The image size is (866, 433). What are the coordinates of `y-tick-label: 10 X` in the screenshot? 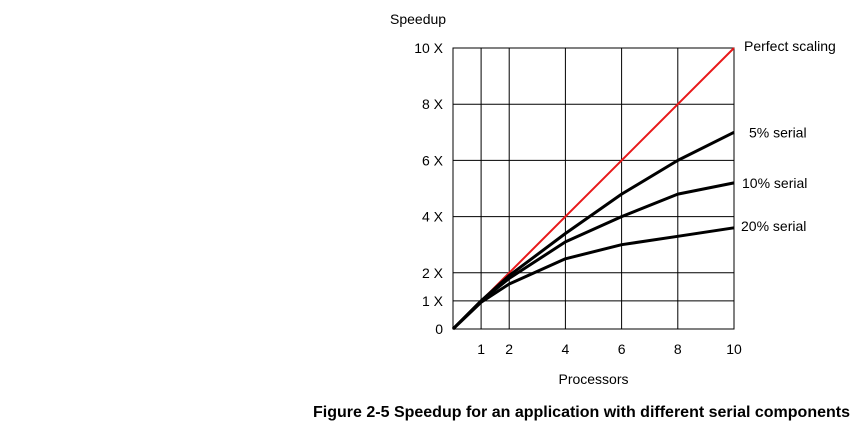 It's located at (428, 48).